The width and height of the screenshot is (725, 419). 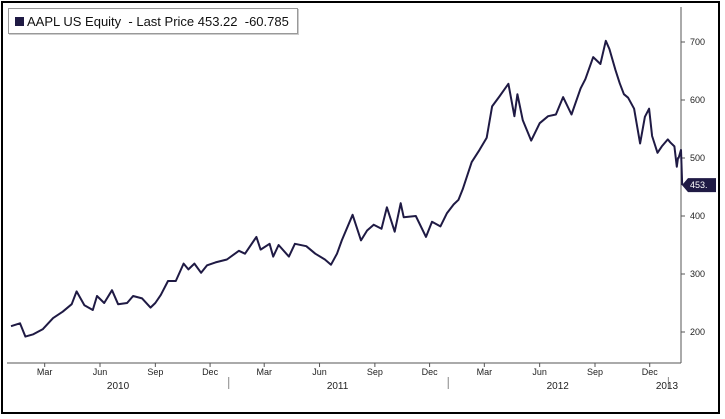 I want to click on y-tick-label: 700, so click(x=697, y=42).